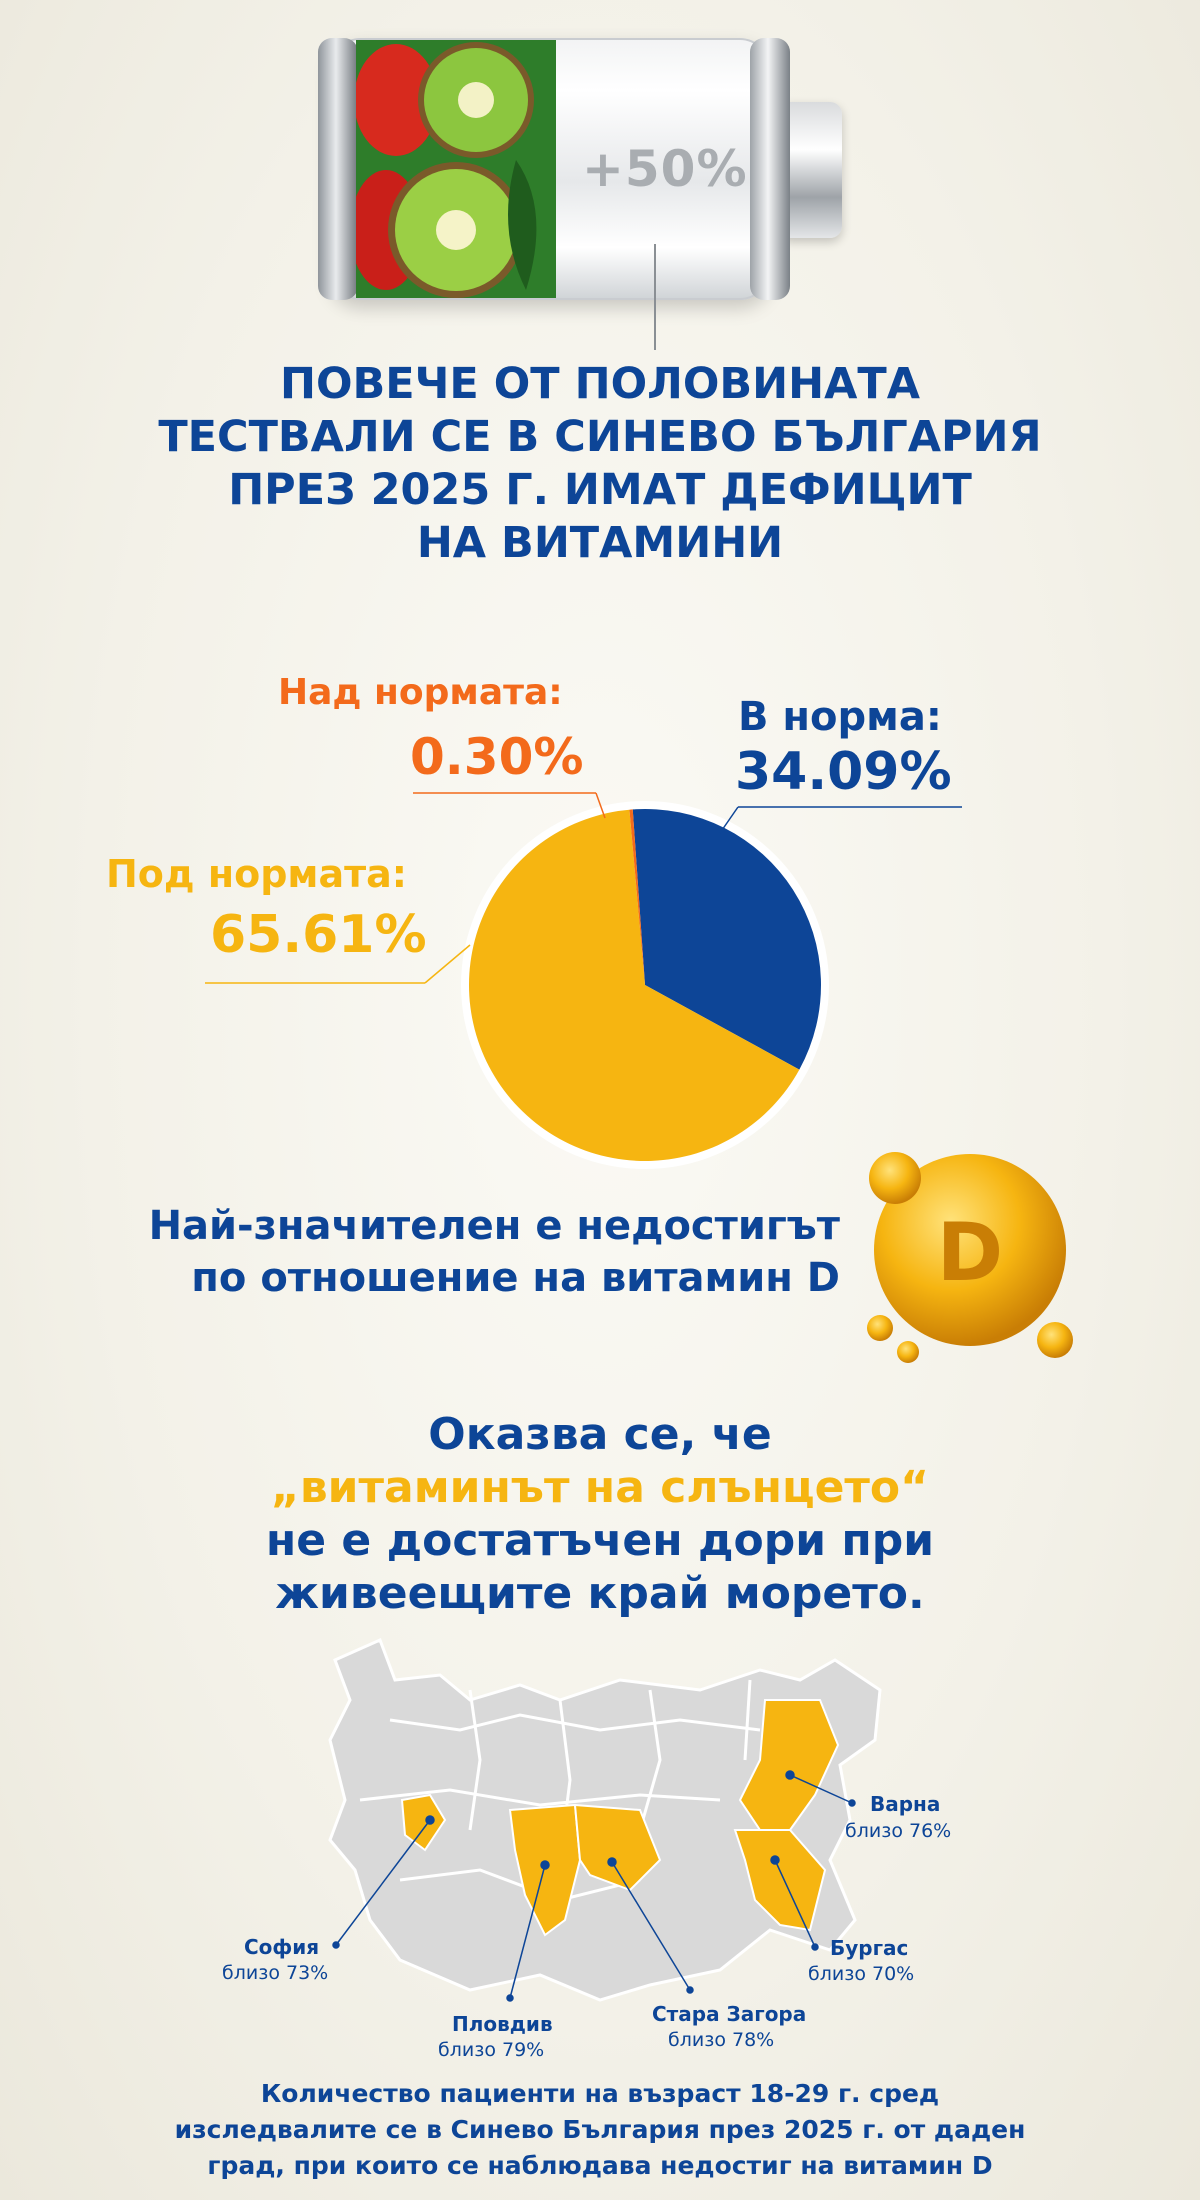 Image resolution: width=1200 pixels, height=2200 pixels. What do you see at coordinates (780, 1880) in the screenshot?
I see `region-burgas` at bounding box center [780, 1880].